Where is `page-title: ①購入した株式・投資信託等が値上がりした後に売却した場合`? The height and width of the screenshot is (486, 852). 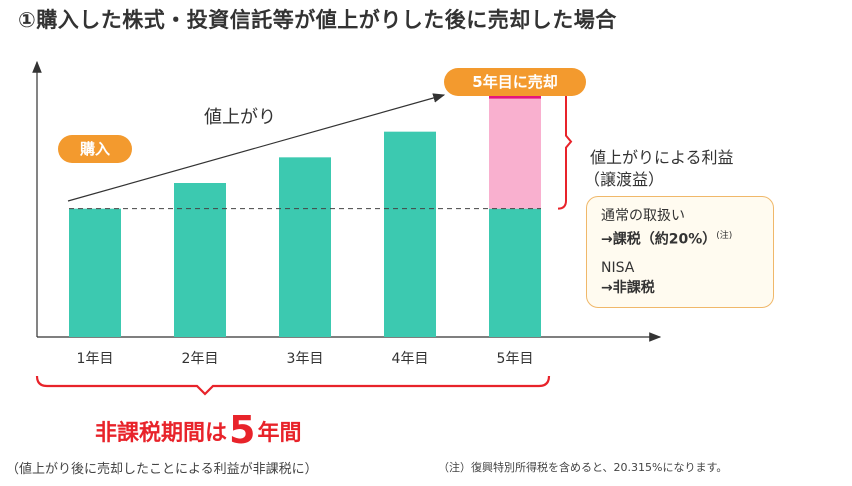
page-title: ①購入した株式・投資信託等が値上がりした後に売却した場合 is located at coordinates (317, 20).